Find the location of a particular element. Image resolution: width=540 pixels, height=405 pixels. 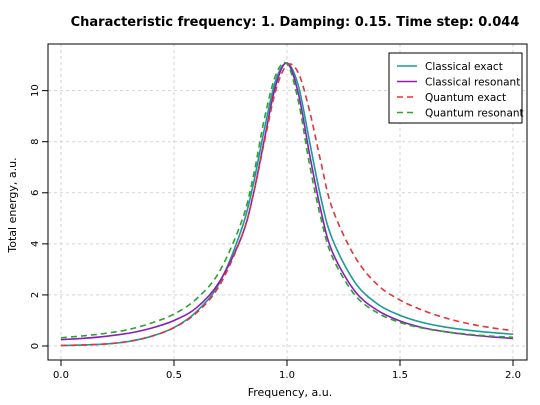

x-tick-label: 1.0 is located at coordinates (287, 375).